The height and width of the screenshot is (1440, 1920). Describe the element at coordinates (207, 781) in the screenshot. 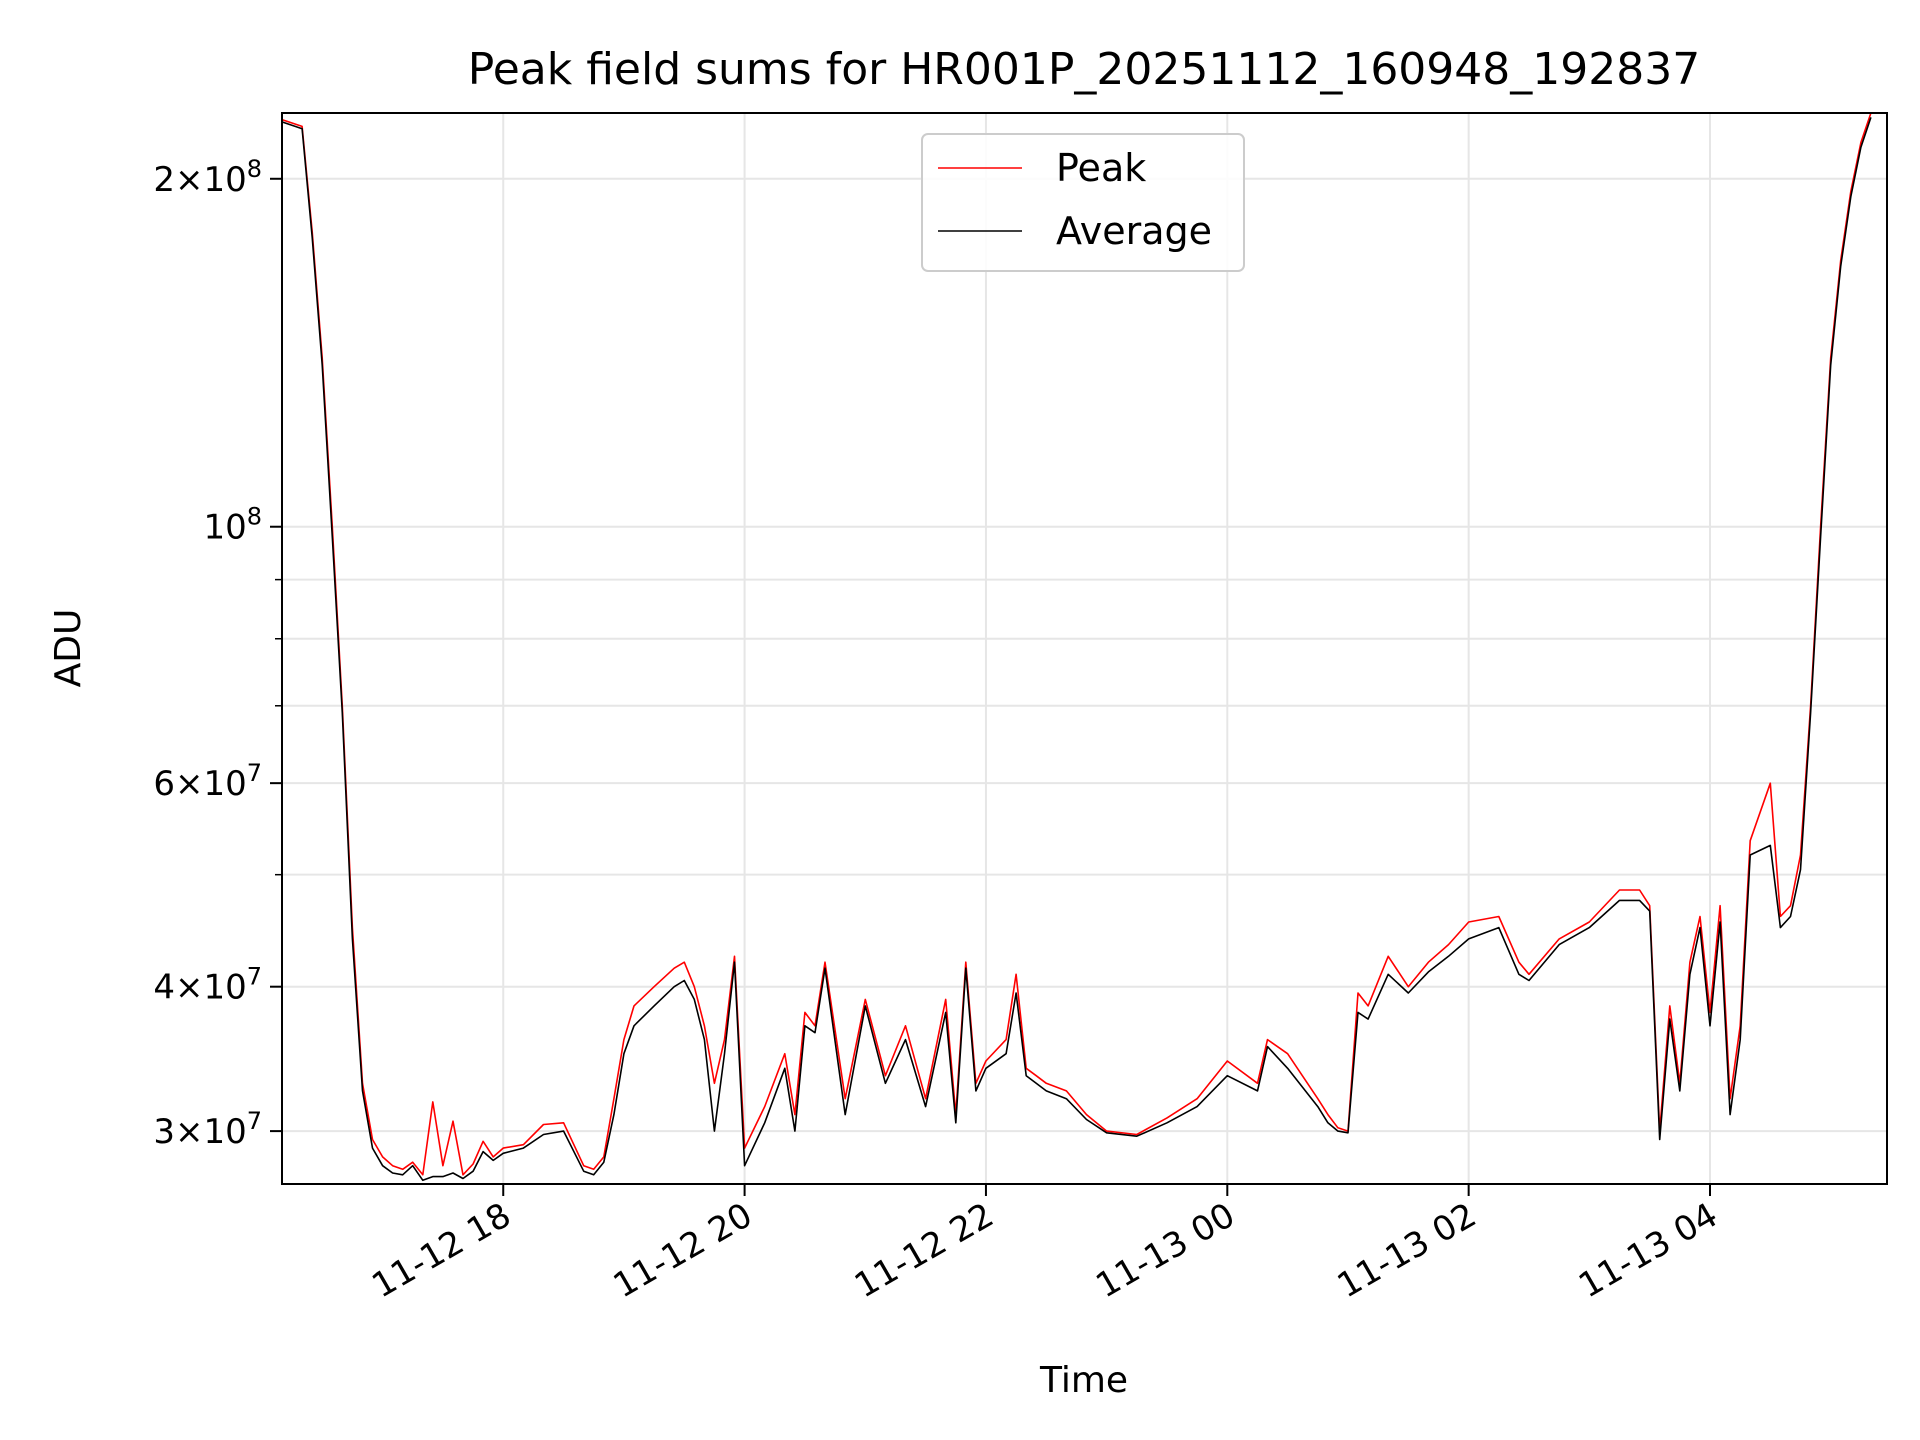

I see `y-tick-label: 6×107` at that location.